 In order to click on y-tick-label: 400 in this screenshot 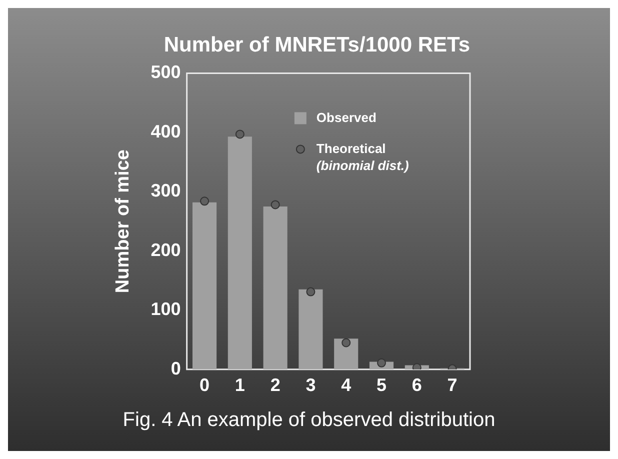, I will do `click(165, 131)`.